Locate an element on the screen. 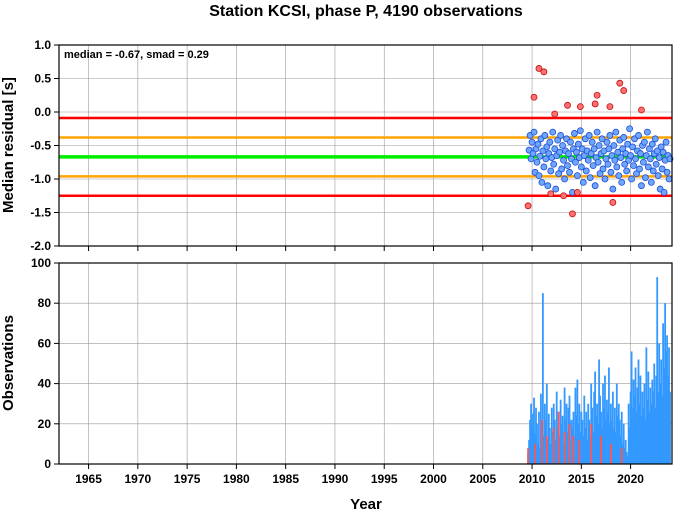 The image size is (678, 511). residual-y-ticks: 1.0 0.5 0.0 -0.5 -1.0 -1.5 -2.0 is located at coordinates (44, 145).